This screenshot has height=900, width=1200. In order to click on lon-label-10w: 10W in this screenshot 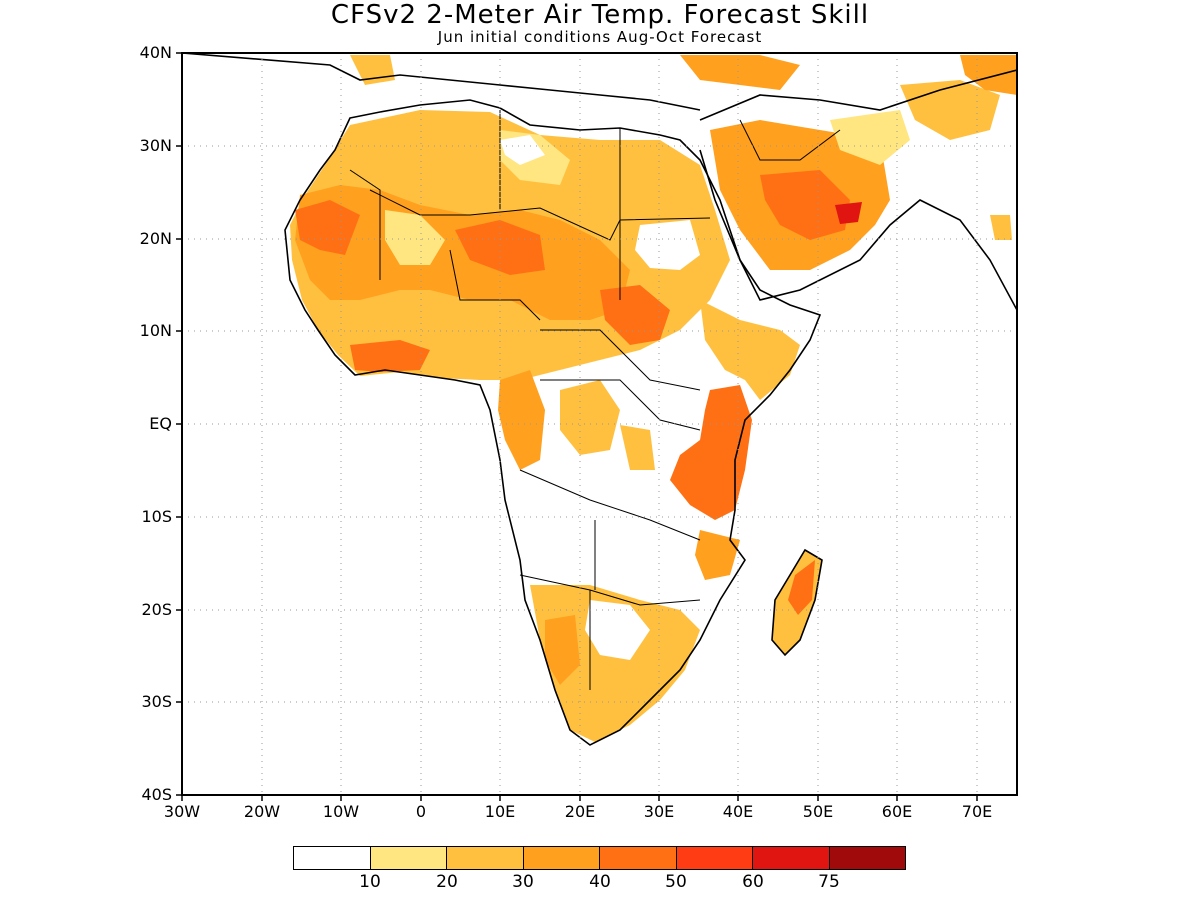, I will do `click(341, 811)`.